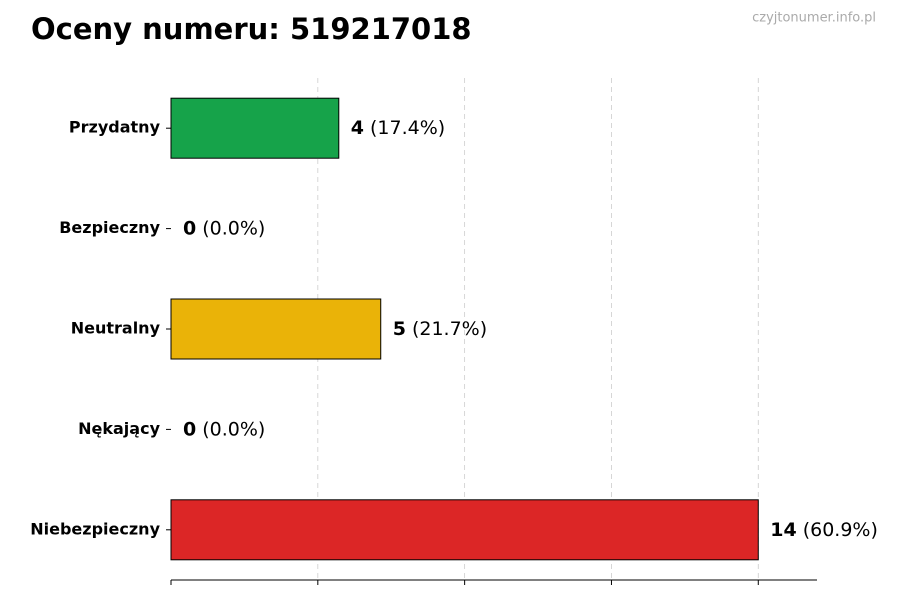  I want to click on value-count: 4, so click(357, 128).